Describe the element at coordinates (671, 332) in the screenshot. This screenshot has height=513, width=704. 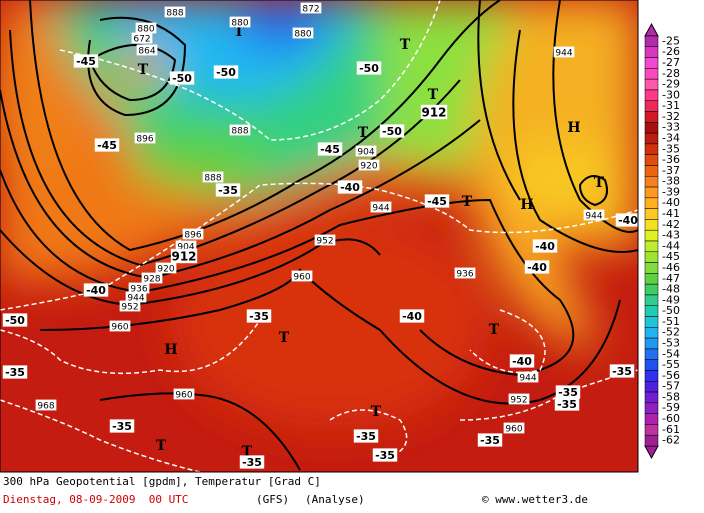
I see `legend-label: -52` at that location.